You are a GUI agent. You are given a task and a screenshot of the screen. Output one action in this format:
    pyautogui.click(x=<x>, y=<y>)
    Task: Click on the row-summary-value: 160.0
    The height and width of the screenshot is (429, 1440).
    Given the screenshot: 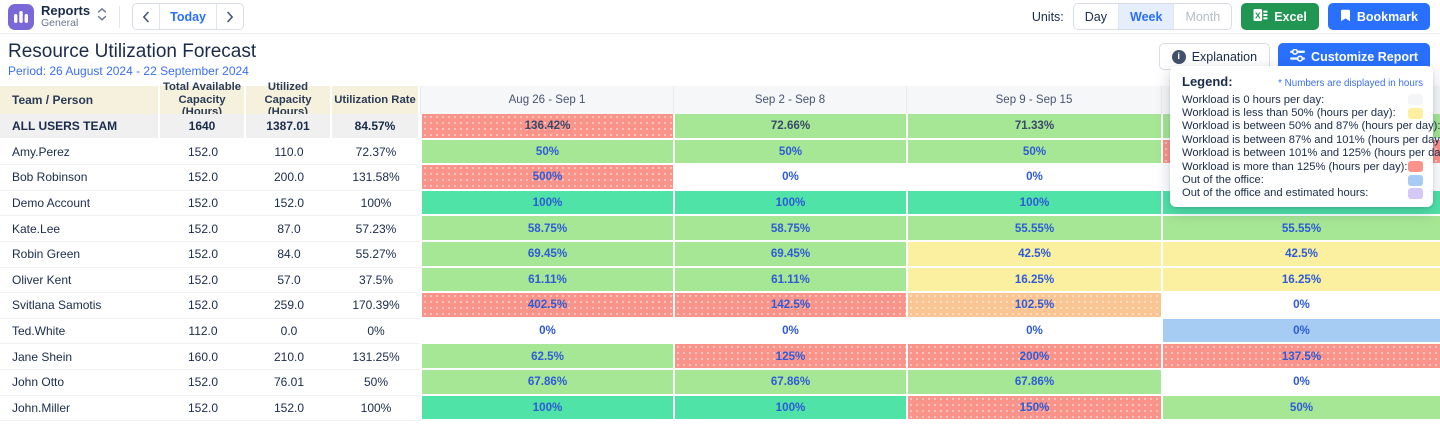 What is the action you would take?
    pyautogui.click(x=203, y=357)
    